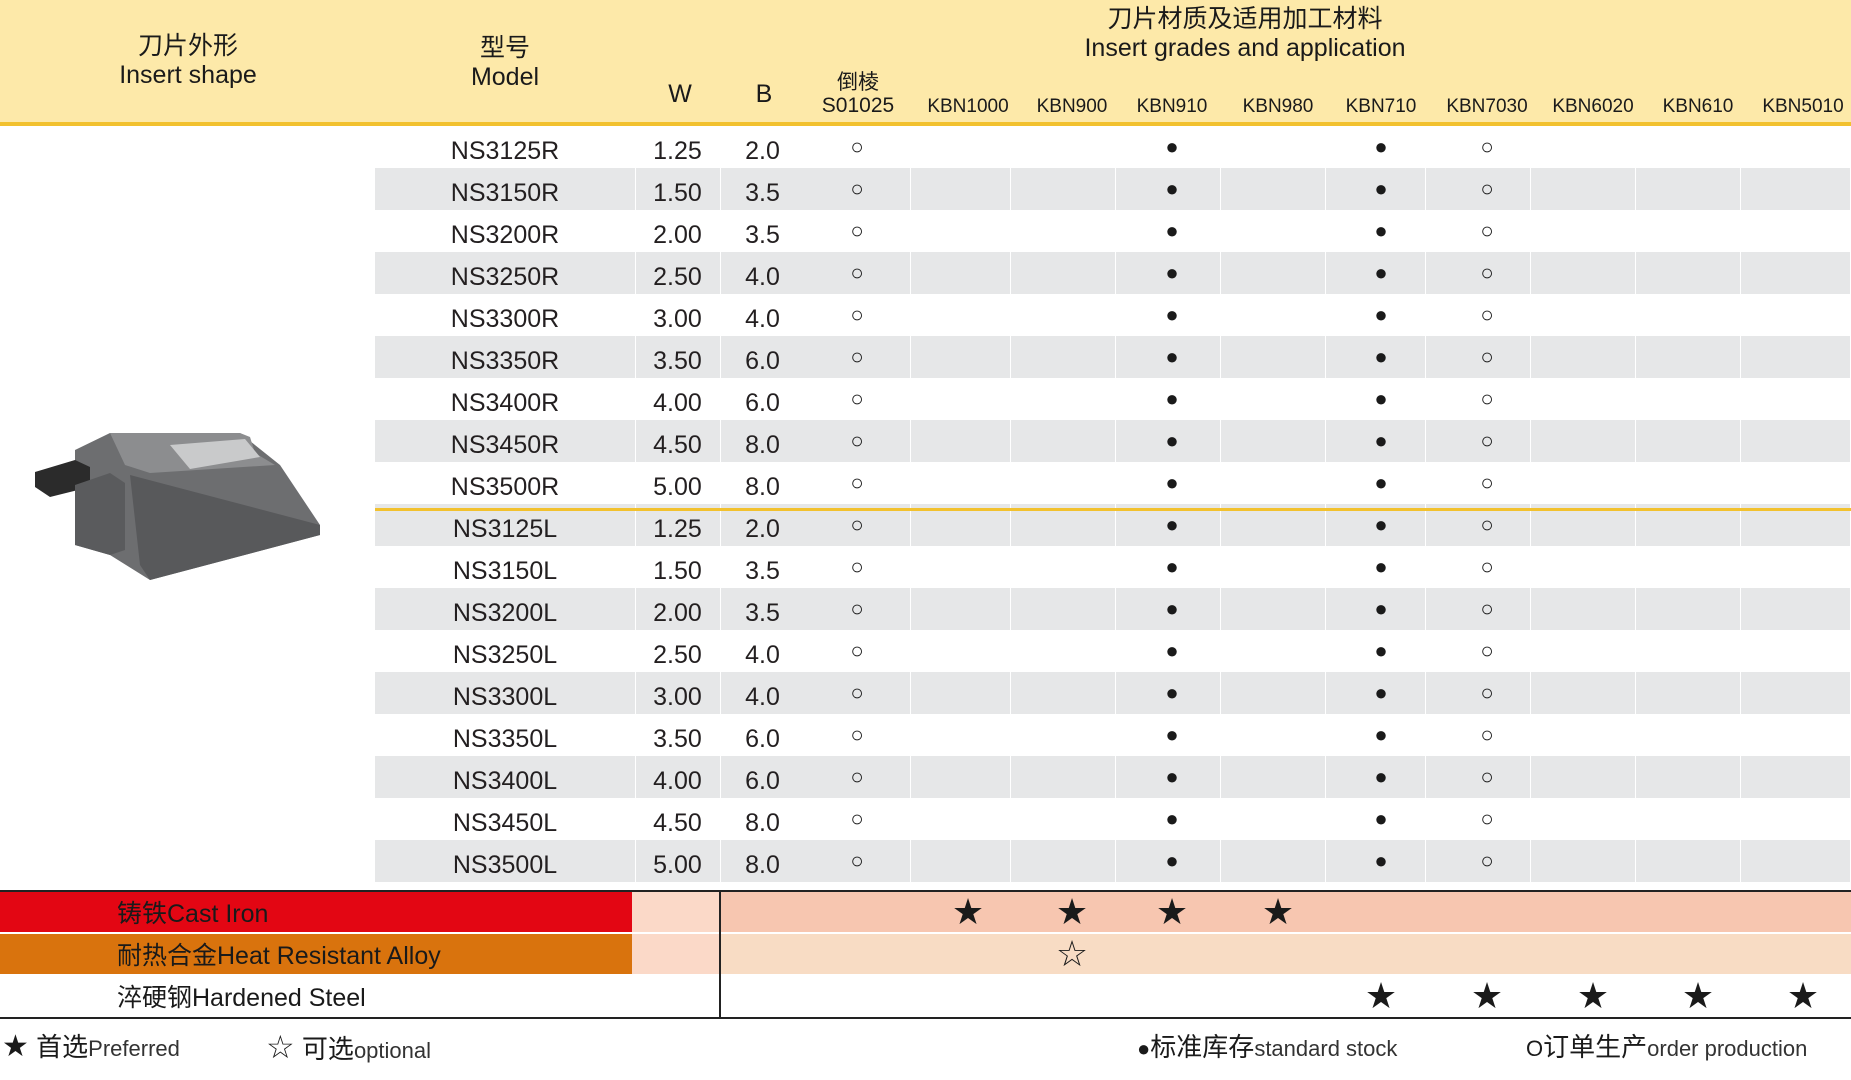 This screenshot has height=1080, width=1851. I want to click on legend-order-cn: 订单生产, so click(1595, 1048).